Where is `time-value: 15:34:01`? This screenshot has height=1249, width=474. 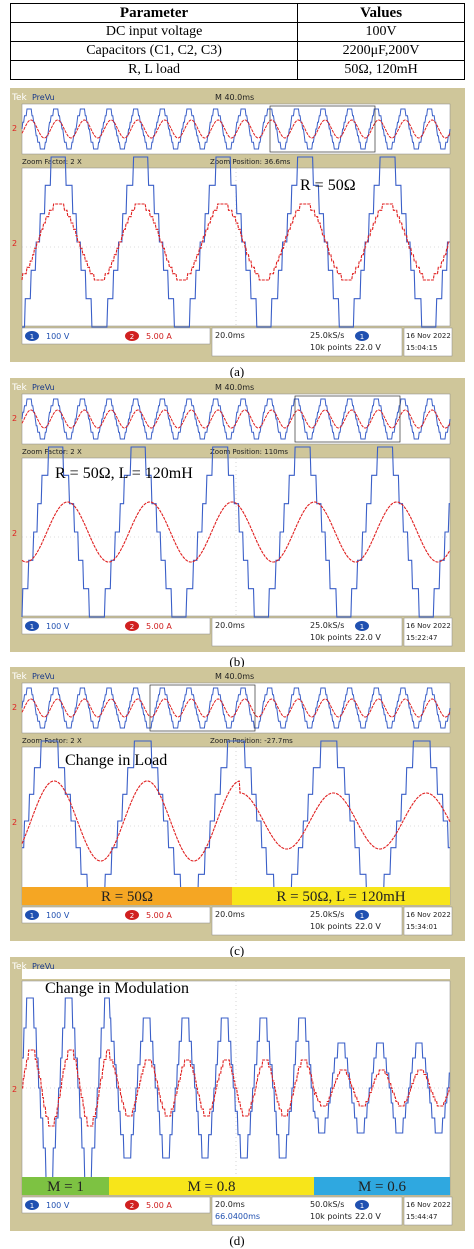 time-value: 15:34:01 is located at coordinates (421, 927).